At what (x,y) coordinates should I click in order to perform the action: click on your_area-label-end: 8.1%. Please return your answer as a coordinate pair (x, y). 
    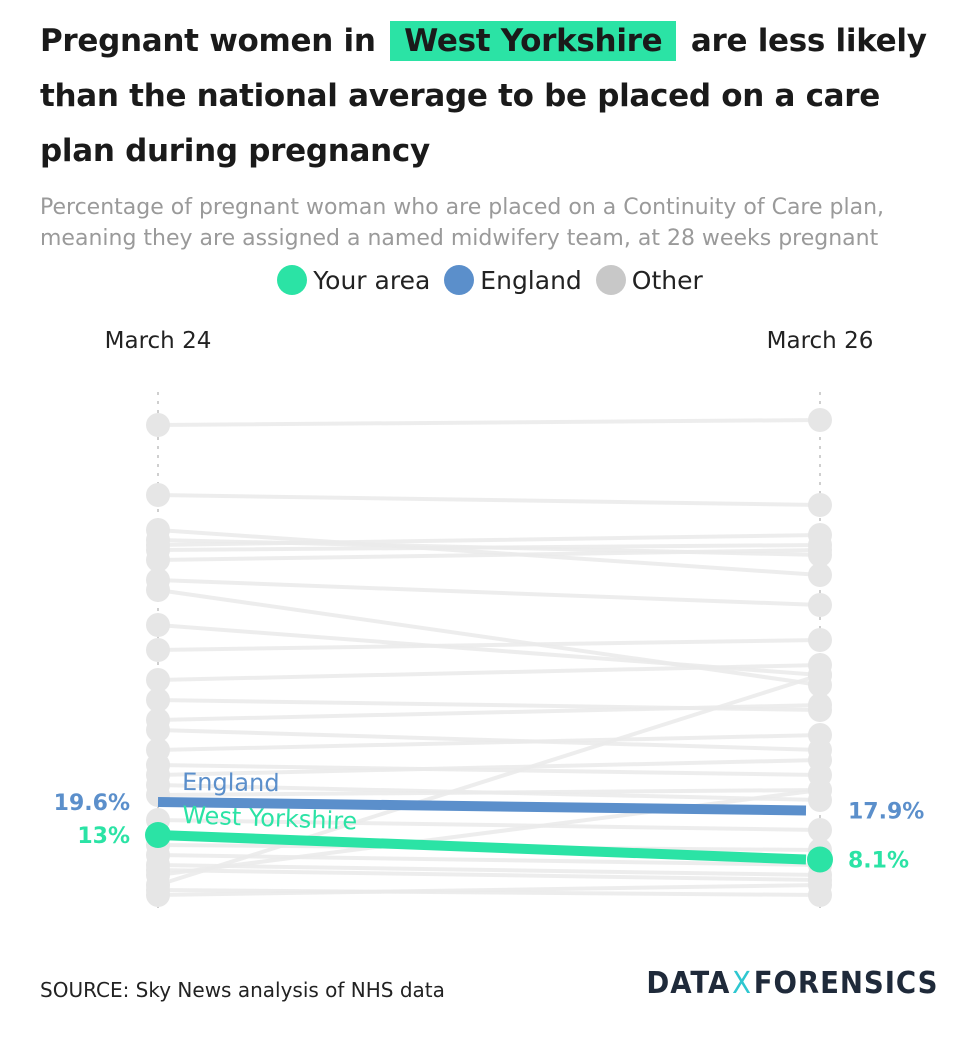
    Looking at the image, I should click on (878, 861).